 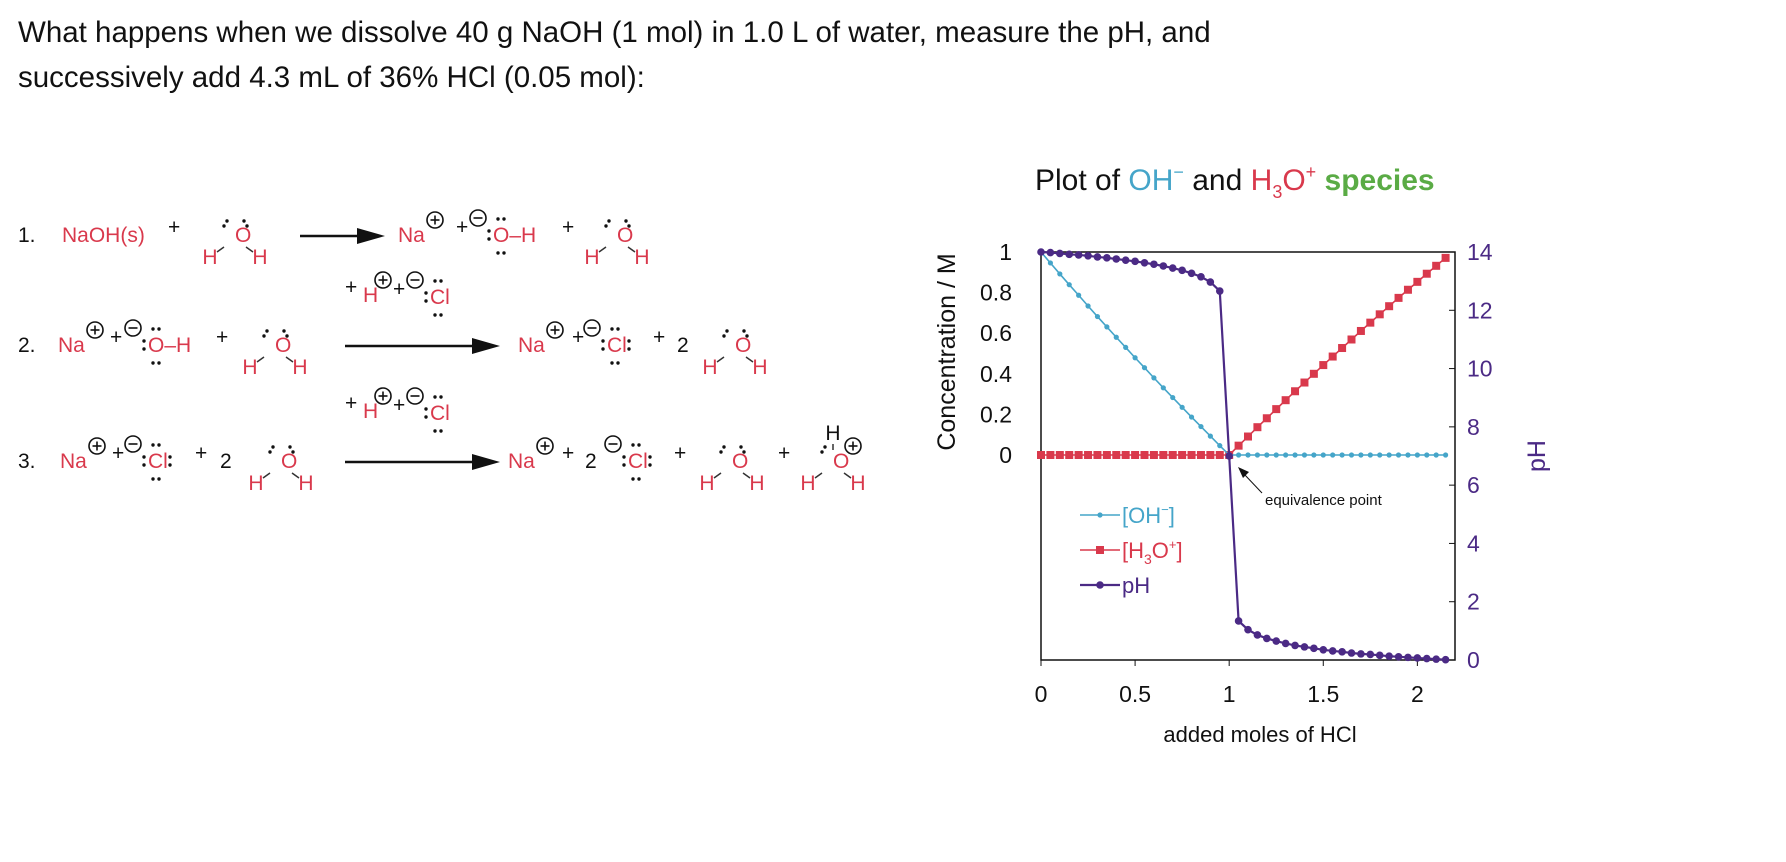 What do you see at coordinates (1480, 252) in the screenshot?
I see `y2-tick-label: 14` at bounding box center [1480, 252].